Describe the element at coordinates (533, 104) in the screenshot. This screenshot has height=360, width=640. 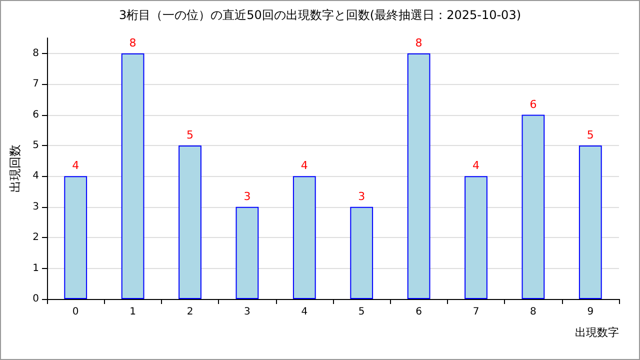
I see `data-label: 6` at that location.